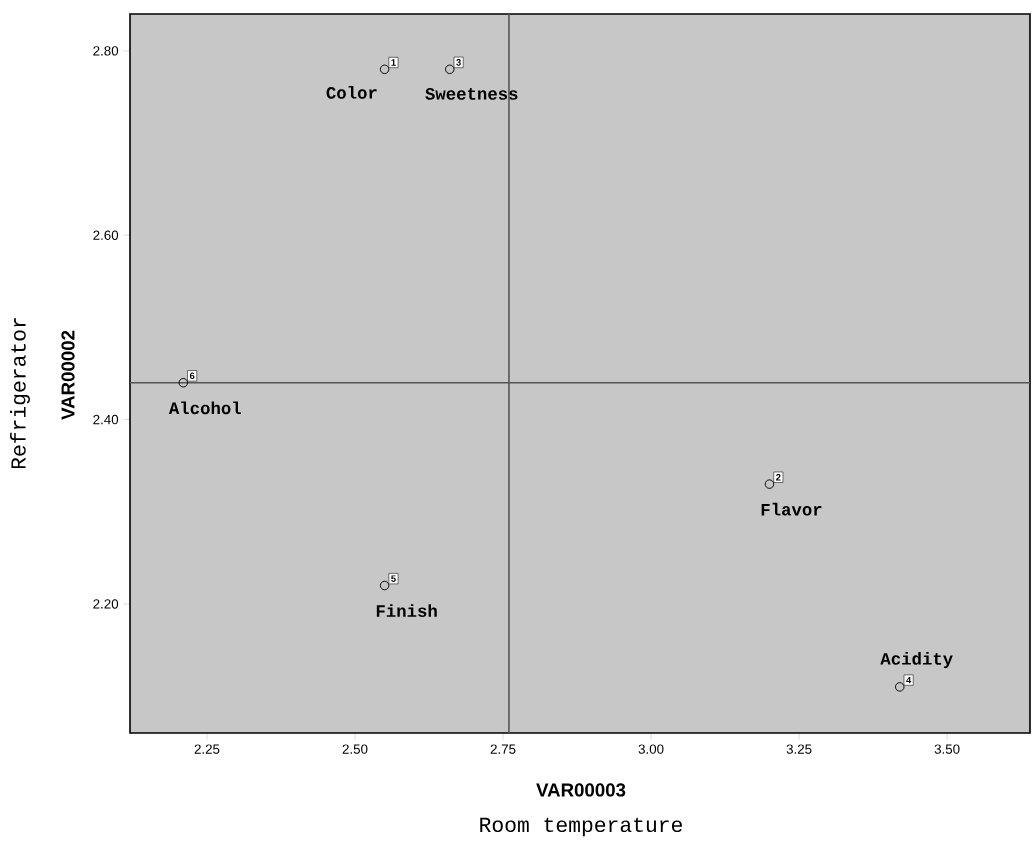 The height and width of the screenshot is (843, 1032). I want to click on x-tick-label: 2.75, so click(503, 749).